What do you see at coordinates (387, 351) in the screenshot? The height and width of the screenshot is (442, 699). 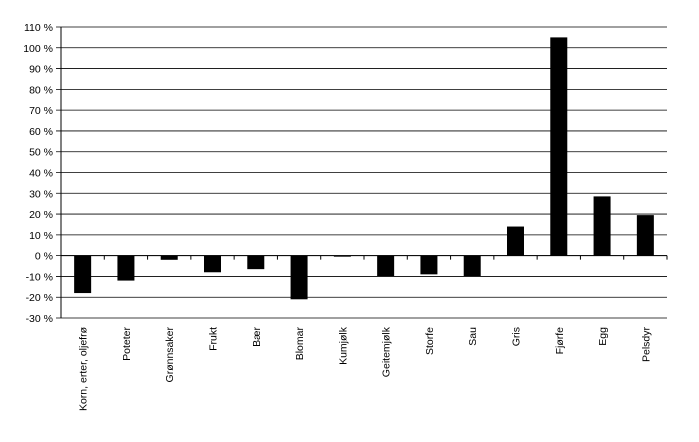 I see `category-label: Geitemjølk` at bounding box center [387, 351].